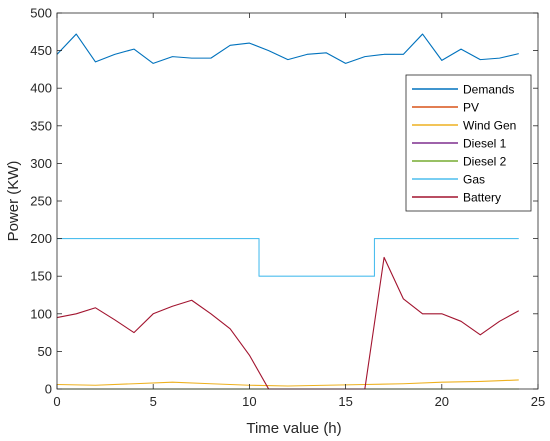 The height and width of the screenshot is (441, 550). What do you see at coordinates (41, 125) in the screenshot?
I see `y-tick-label: 350` at bounding box center [41, 125].